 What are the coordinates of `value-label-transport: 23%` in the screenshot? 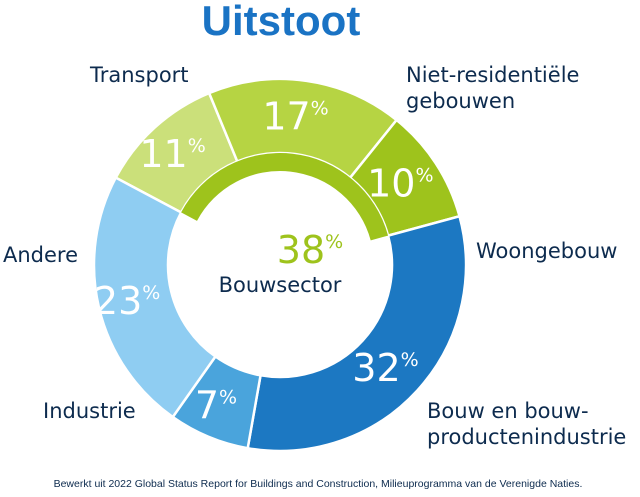 It's located at (127, 301).